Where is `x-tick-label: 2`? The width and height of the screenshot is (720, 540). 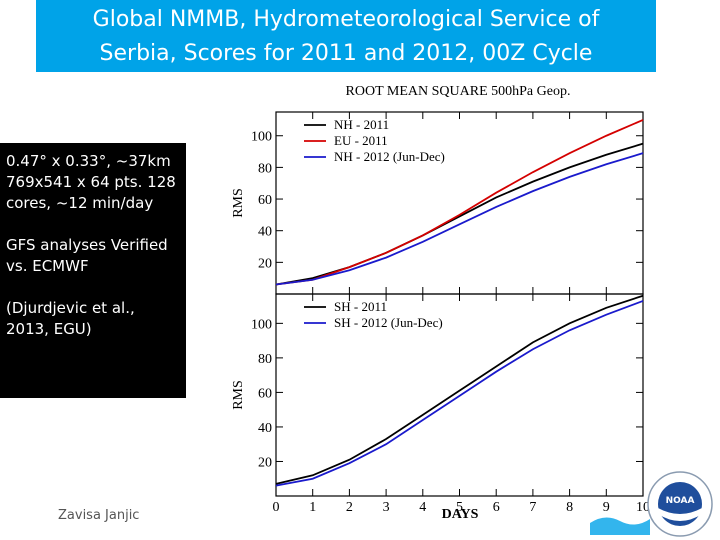
x-tick-label: 2 is located at coordinates (349, 507).